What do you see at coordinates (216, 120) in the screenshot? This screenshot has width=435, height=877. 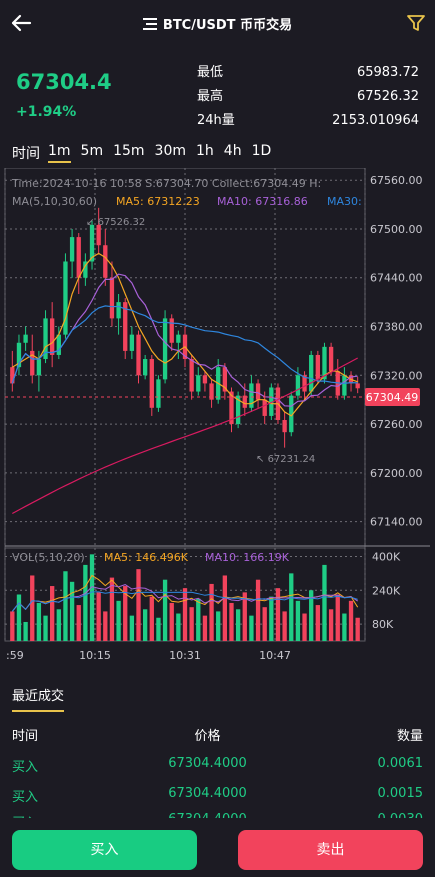 I see `stat-label: 24h量` at bounding box center [216, 120].